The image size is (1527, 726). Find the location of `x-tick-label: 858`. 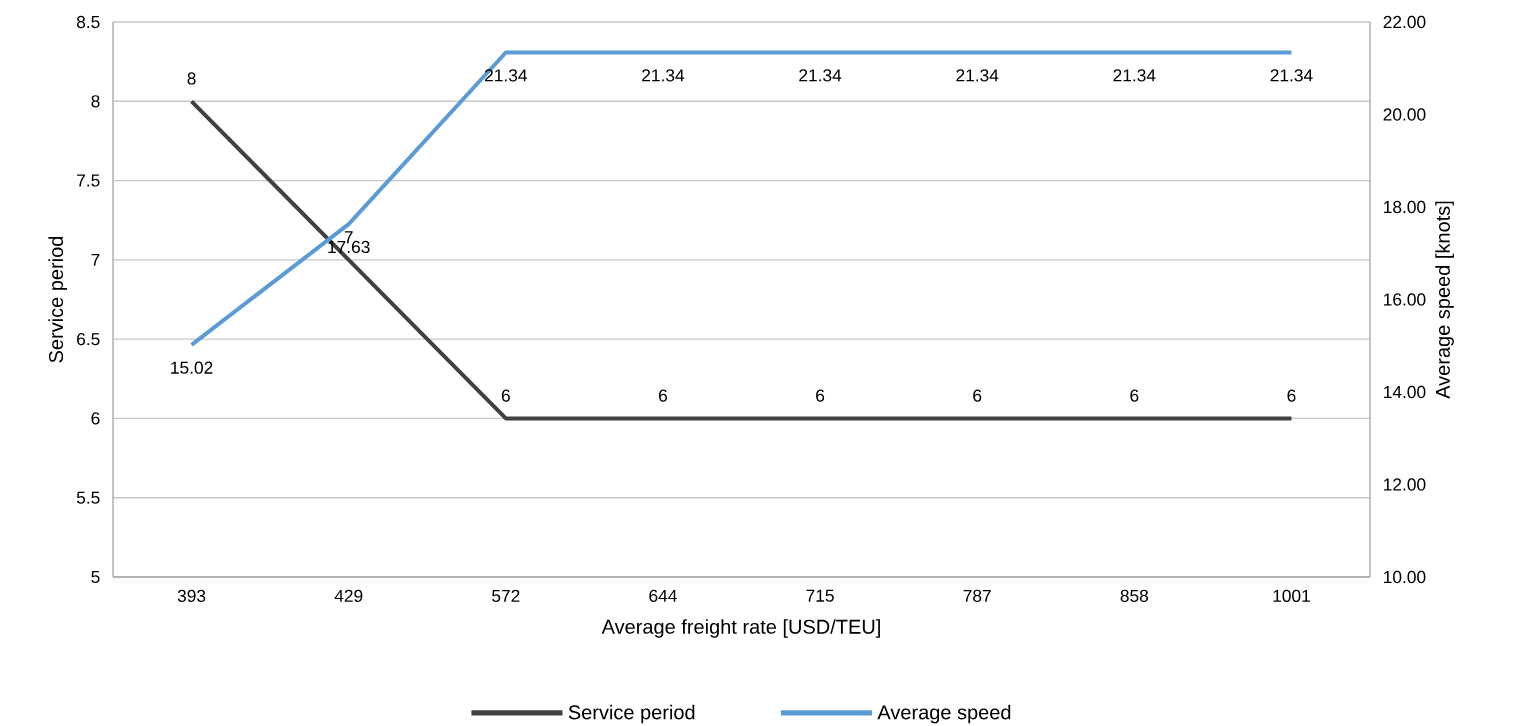

x-tick-label: 858 is located at coordinates (1134, 595).